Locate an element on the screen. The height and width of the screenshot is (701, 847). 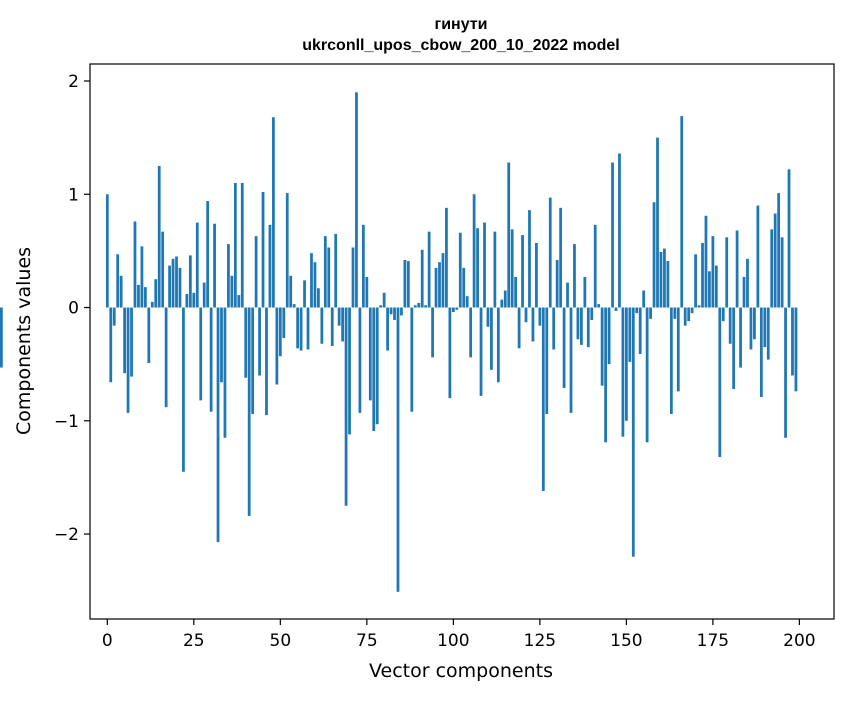
x-tick-label-100: 100 is located at coordinates (453, 641).